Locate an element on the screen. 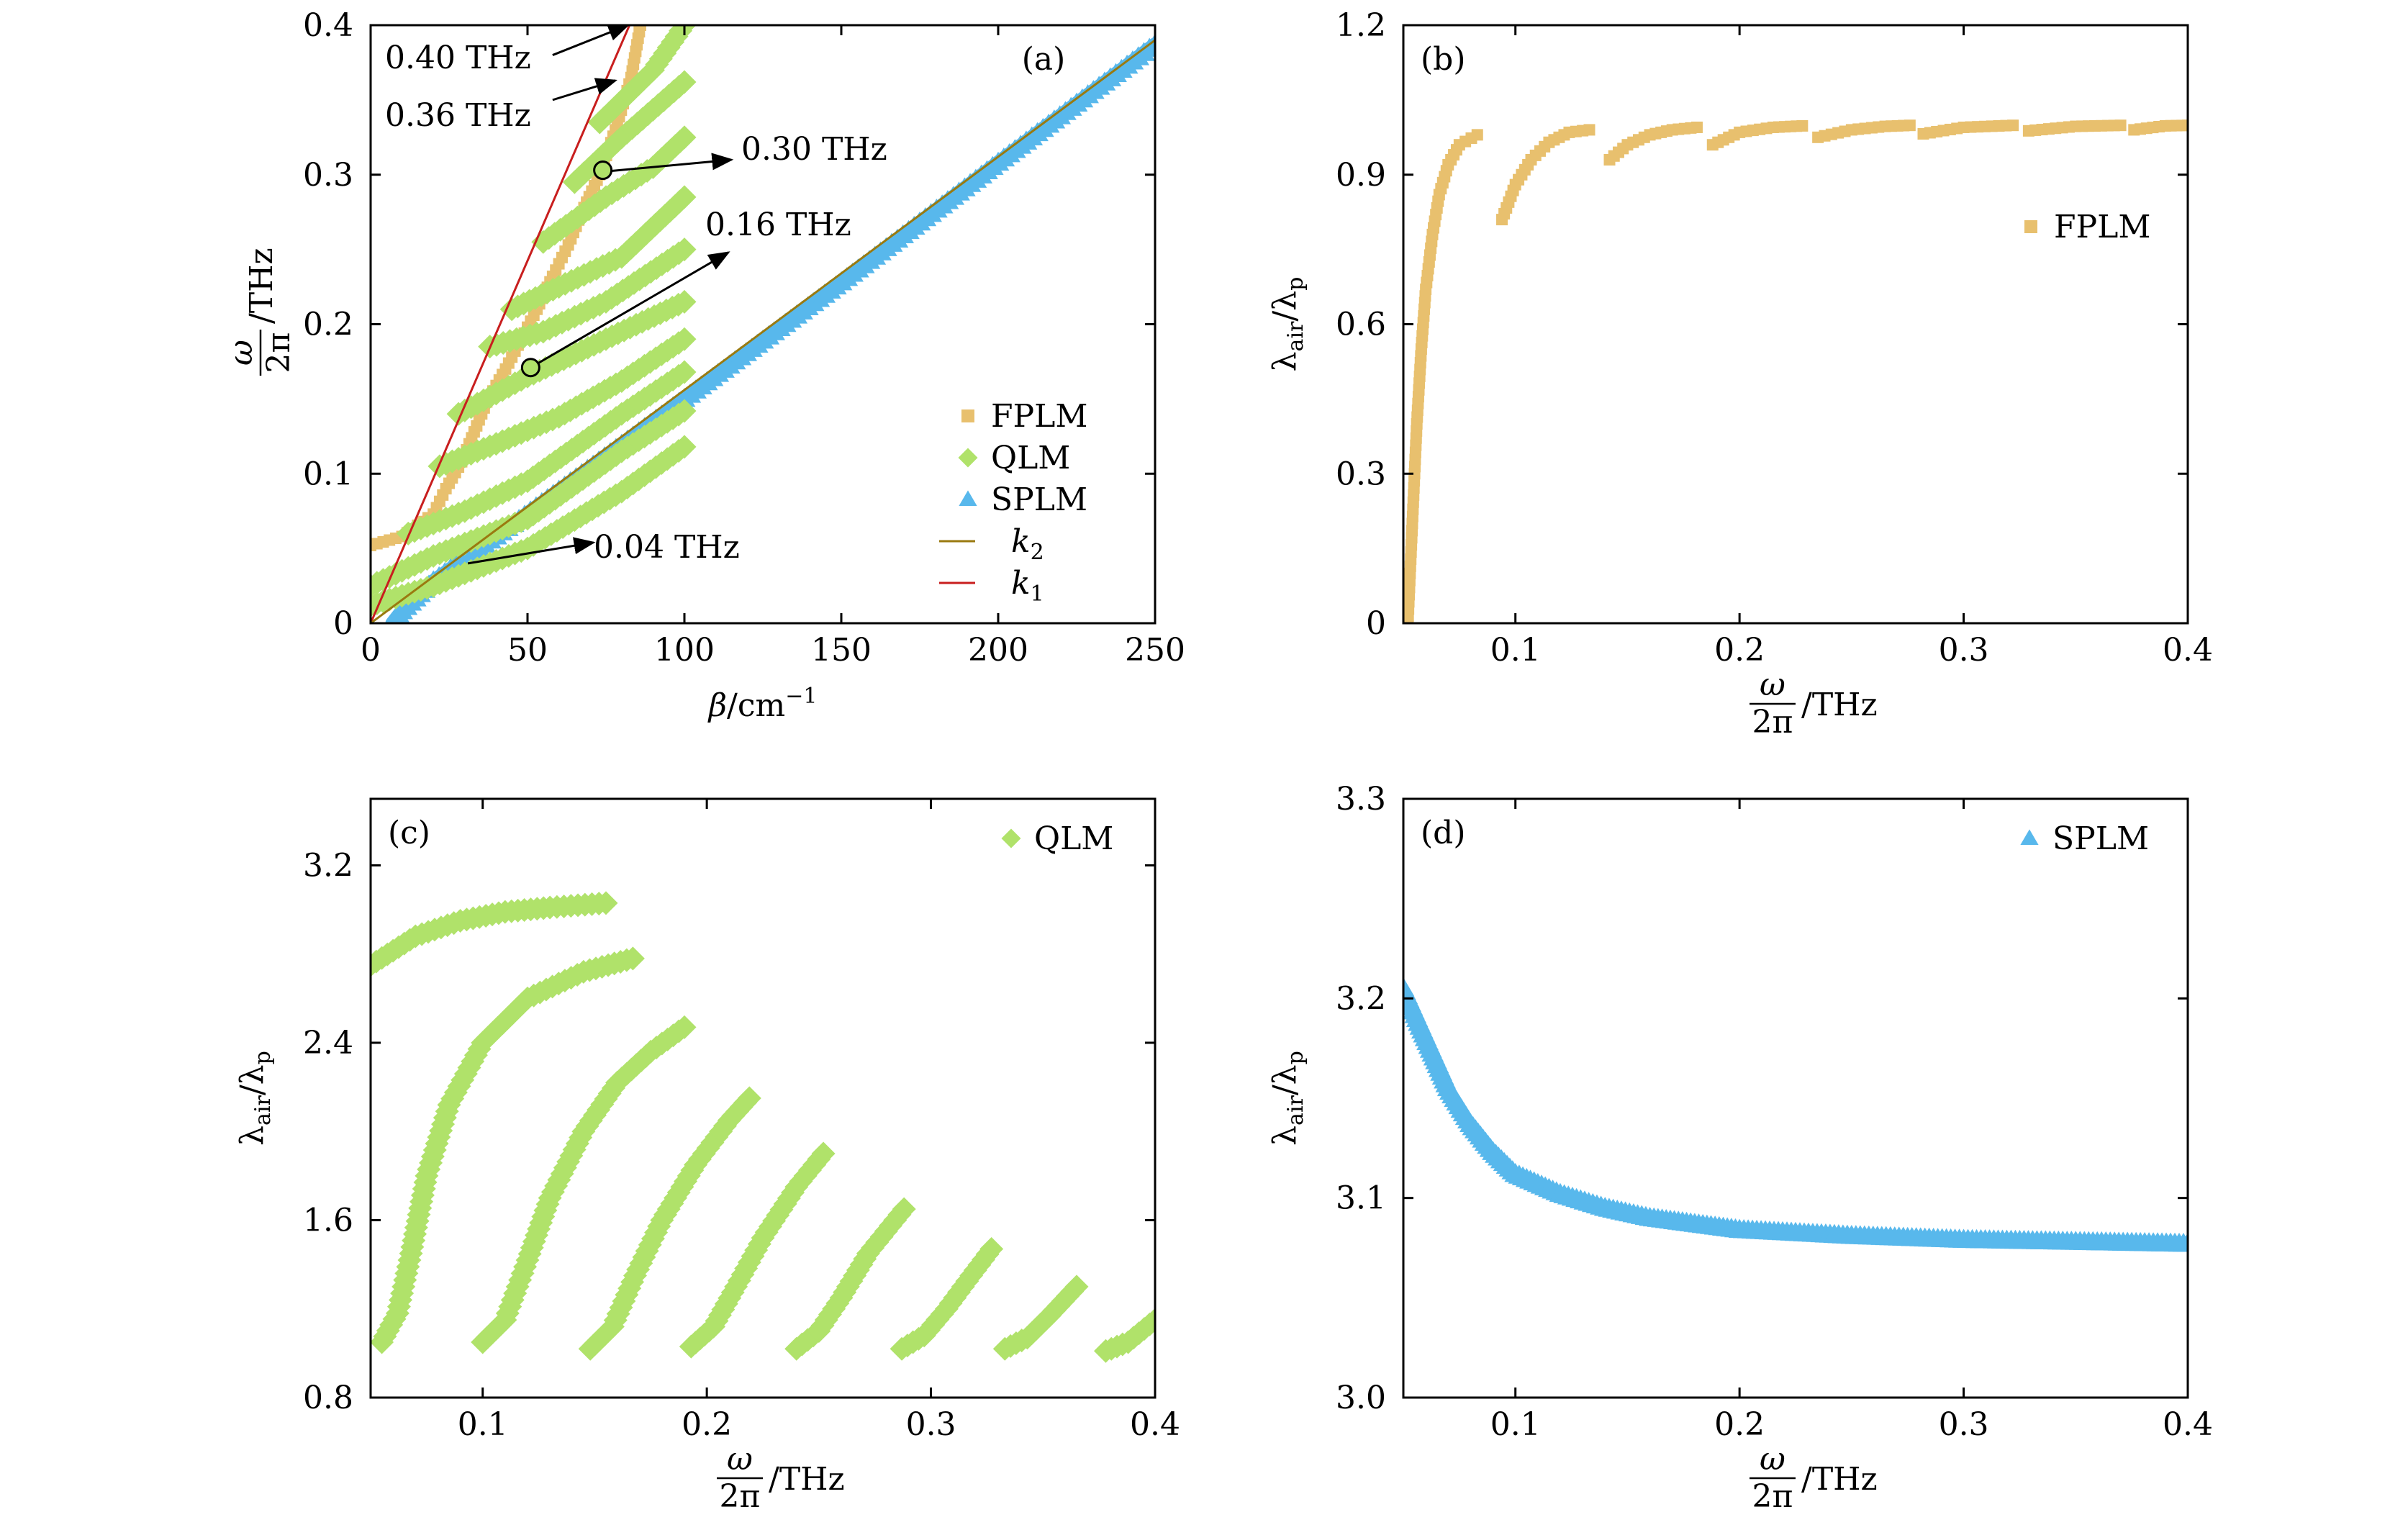 The width and height of the screenshot is (2408, 1530). x-axis-label-den: 2π is located at coordinates (1772, 722).